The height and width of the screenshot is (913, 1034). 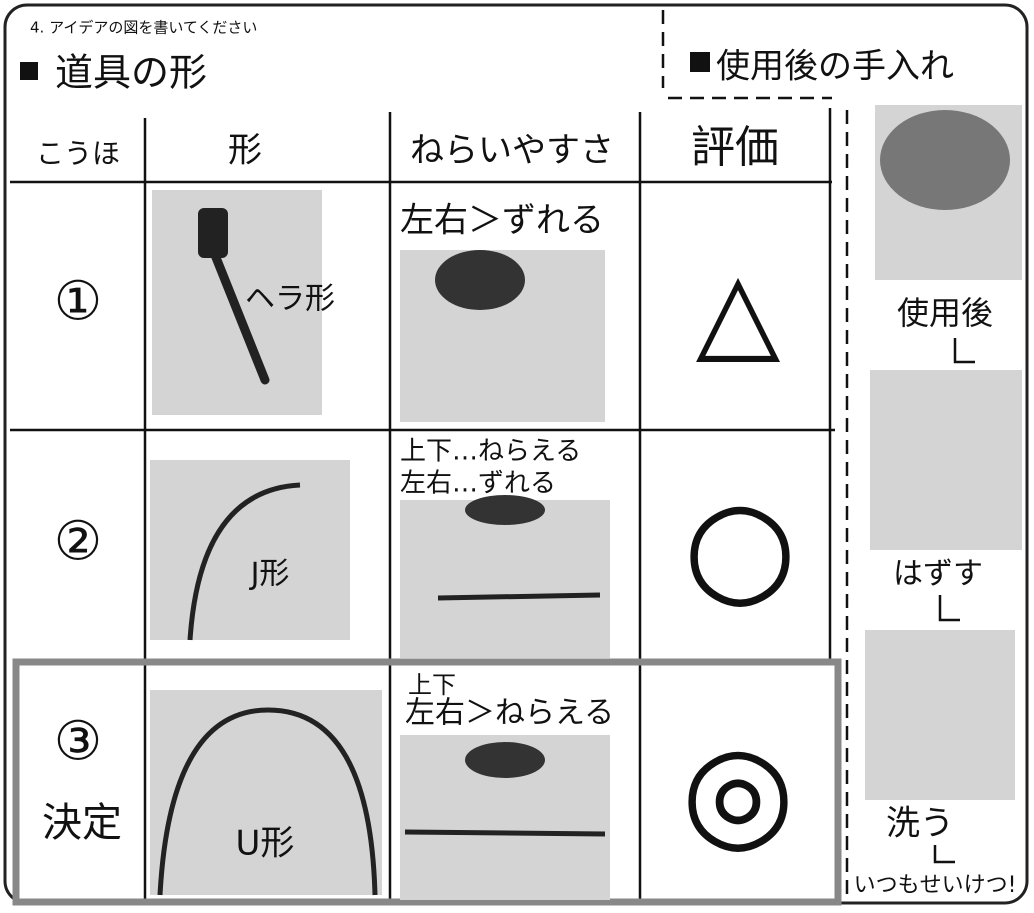 I want to click on rating: ○, so click(x=739, y=546).